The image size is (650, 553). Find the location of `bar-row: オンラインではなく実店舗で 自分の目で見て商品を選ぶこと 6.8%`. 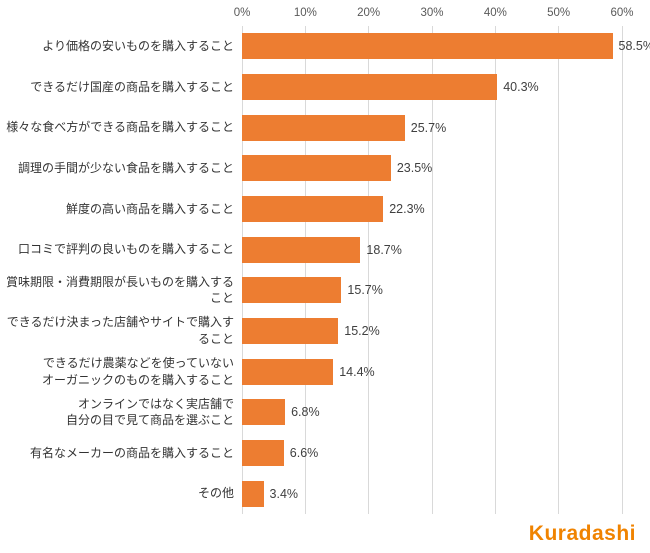

bar-row: オンラインではなく実店舗で 自分の目で見て商品を選ぶこと 6.8% is located at coordinates (325, 412).